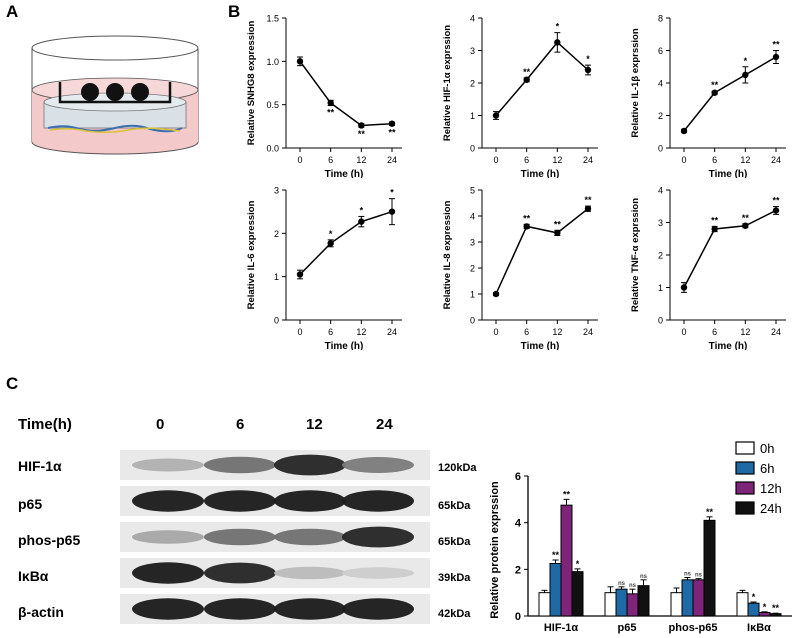 The width and height of the screenshot is (800, 638). I want to click on legend-label: 6h, so click(767, 468).